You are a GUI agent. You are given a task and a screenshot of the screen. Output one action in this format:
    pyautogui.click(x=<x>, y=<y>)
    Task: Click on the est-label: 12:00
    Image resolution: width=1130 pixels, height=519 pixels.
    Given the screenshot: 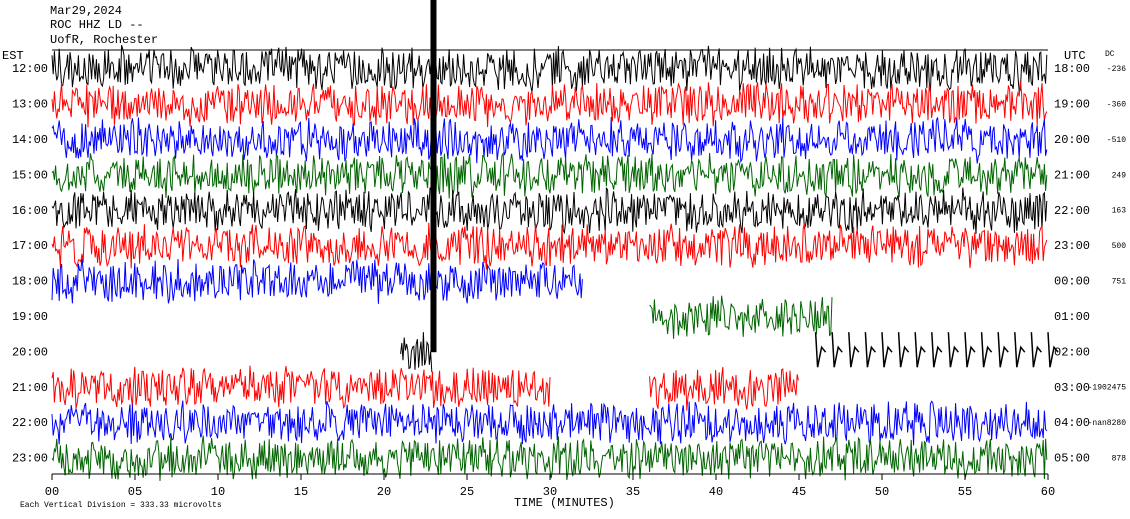 What is the action you would take?
    pyautogui.click(x=30, y=69)
    